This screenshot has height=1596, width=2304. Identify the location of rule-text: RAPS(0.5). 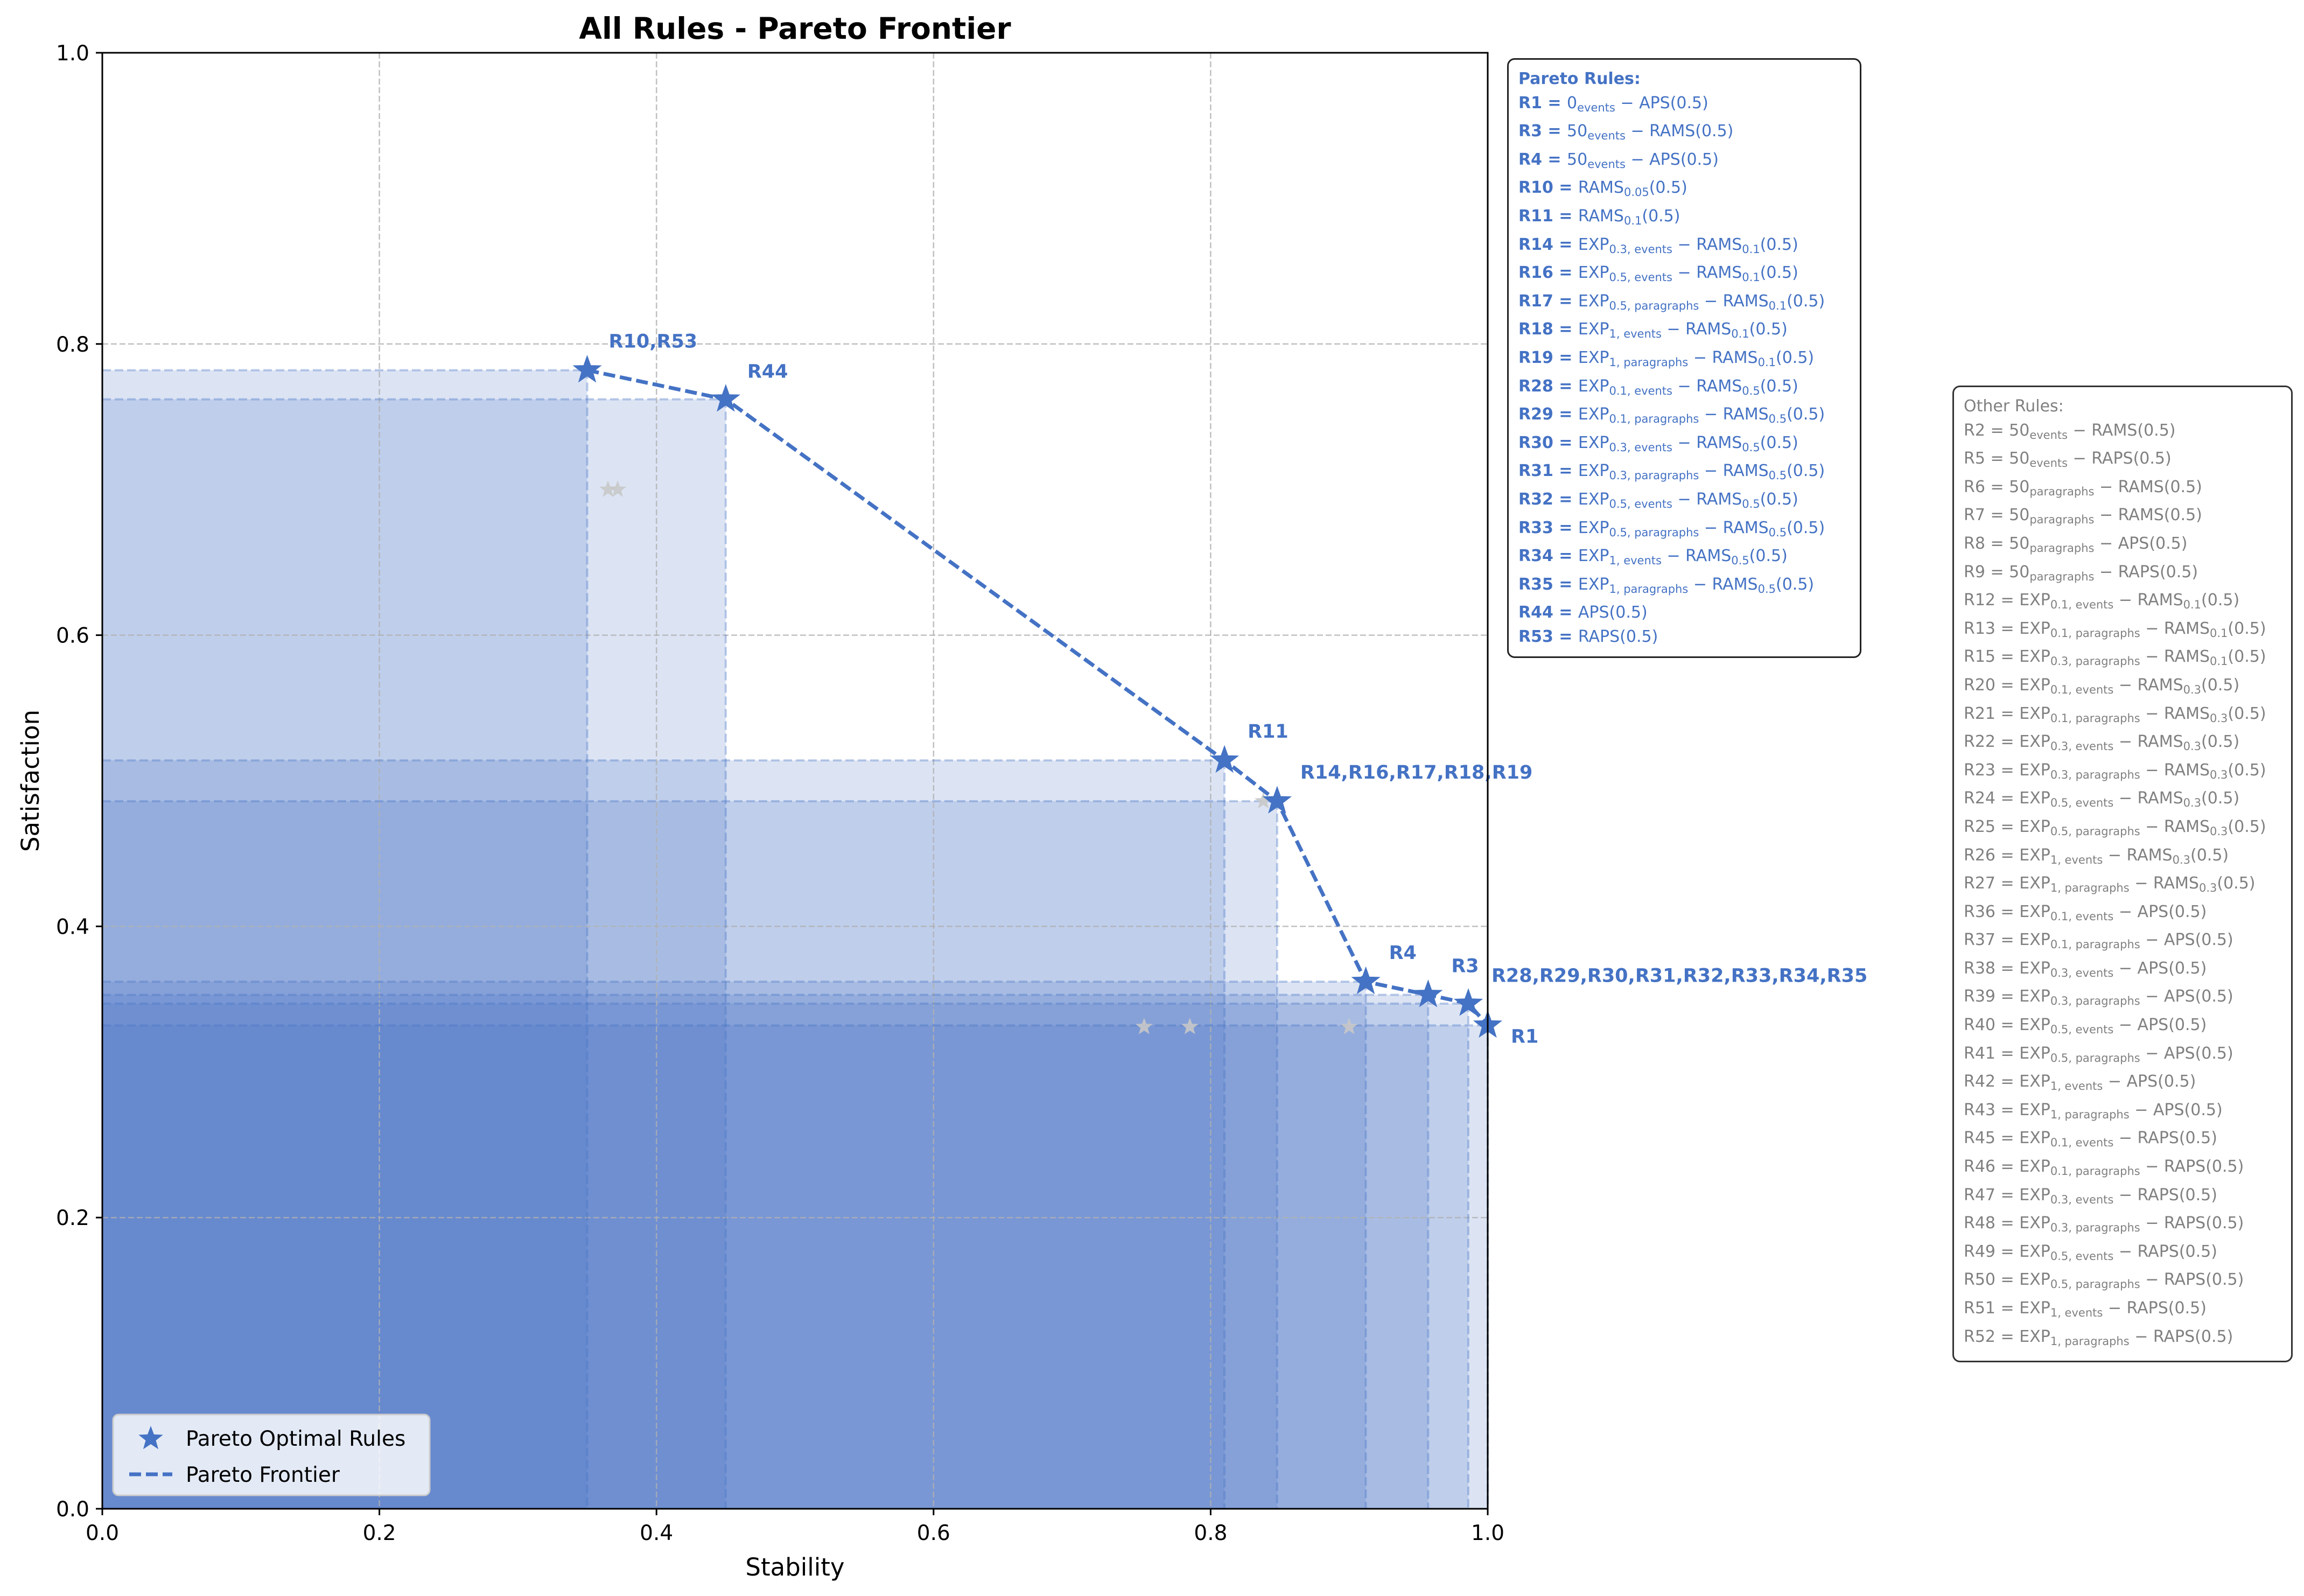
(1618, 636).